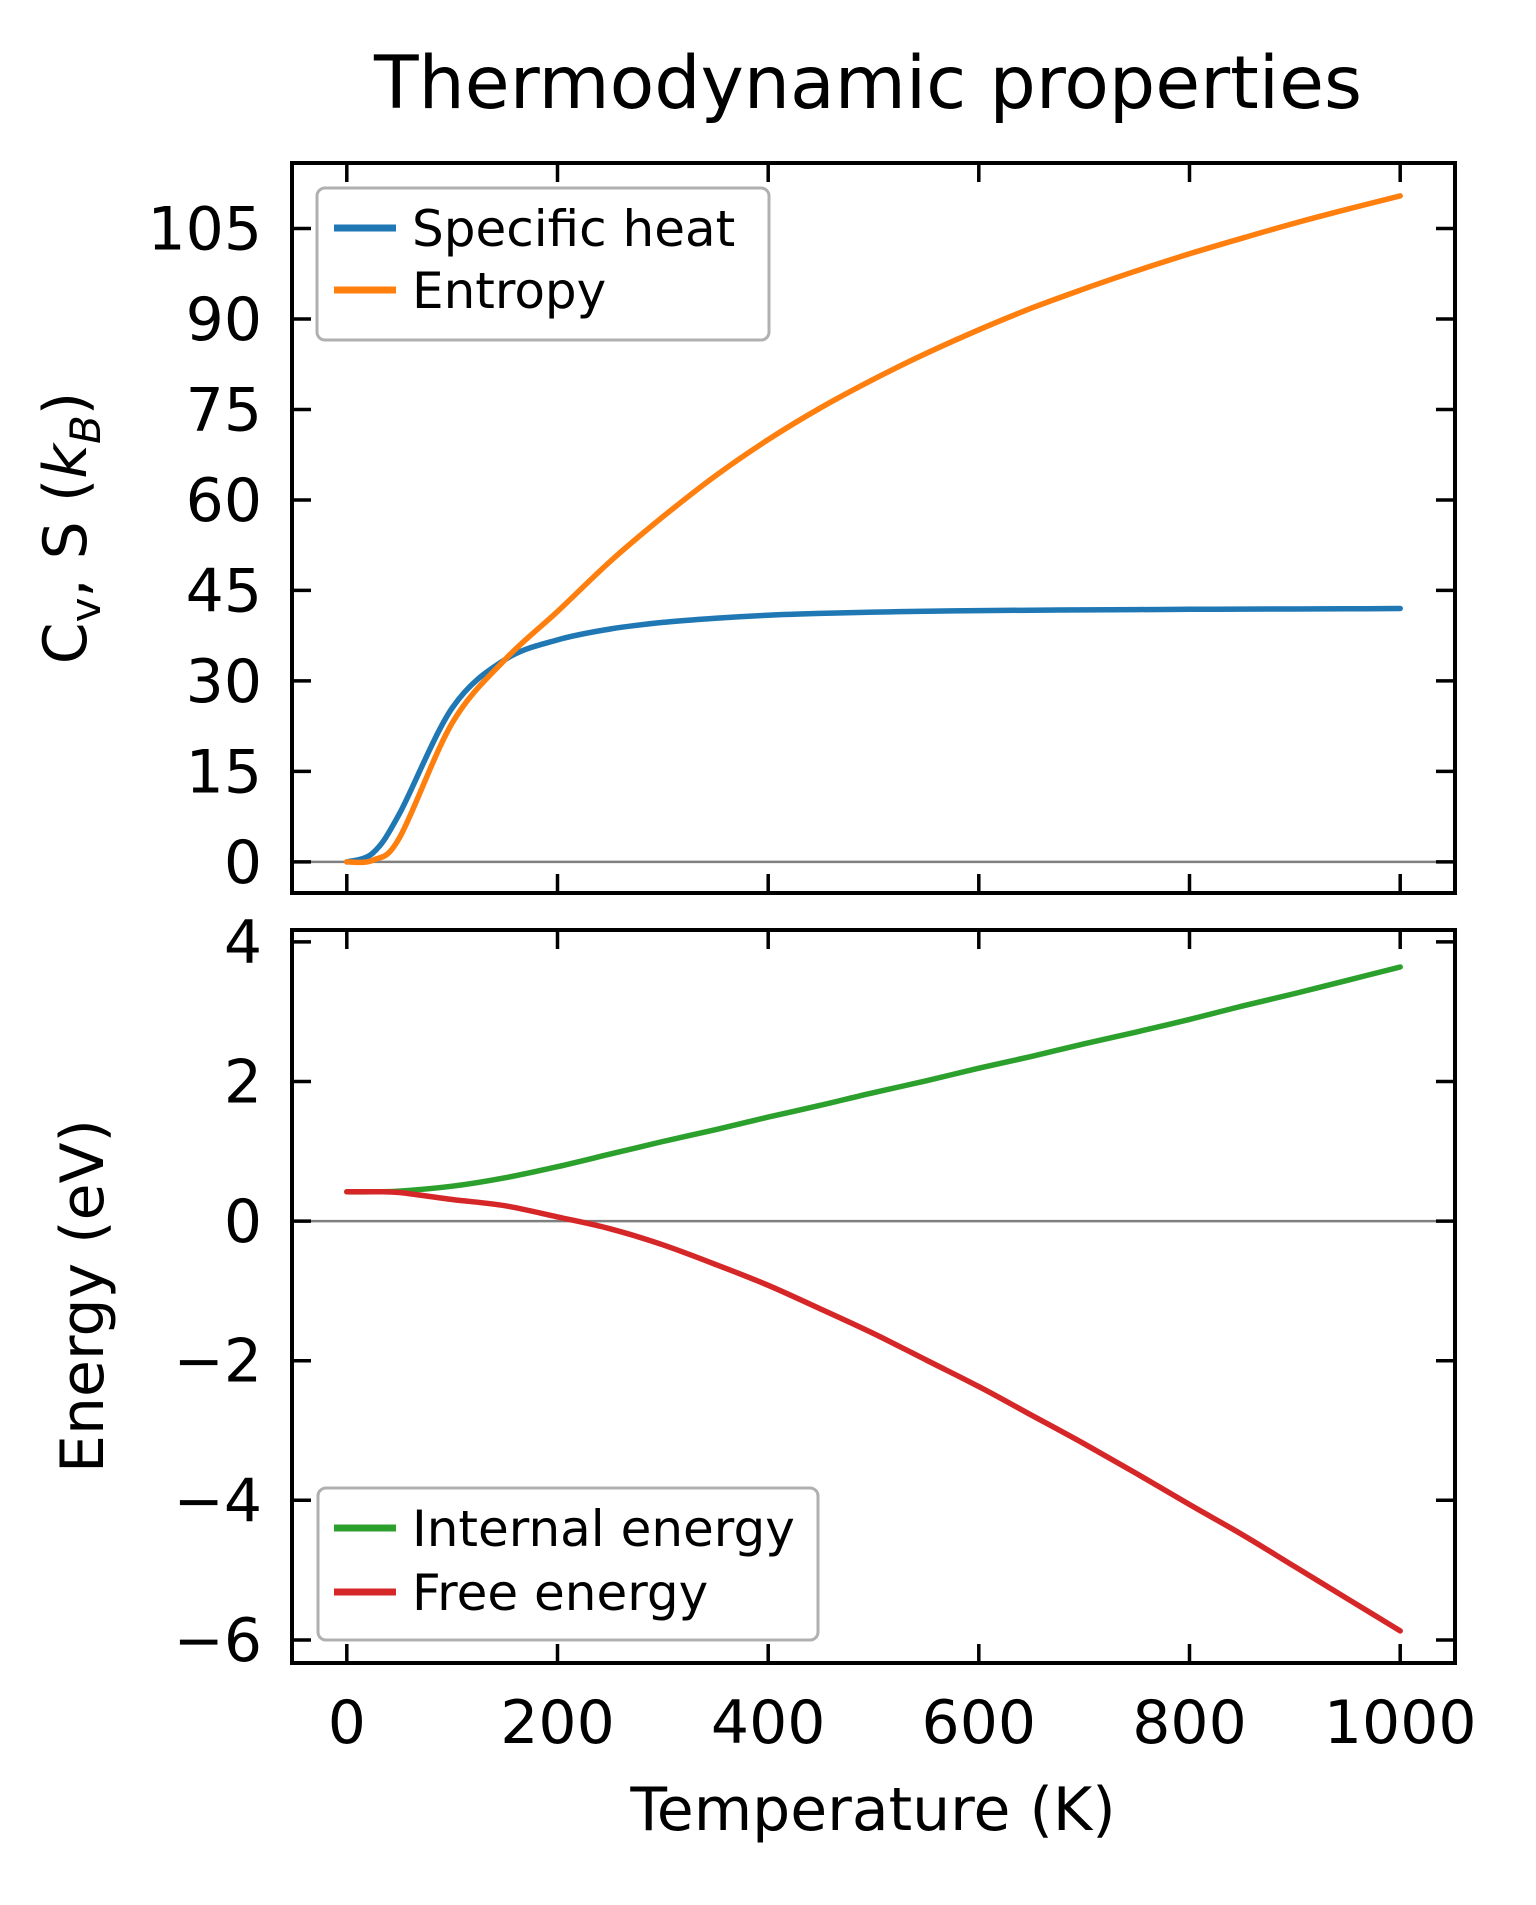  I want to click on y-tick-label: 60, so click(224, 501).